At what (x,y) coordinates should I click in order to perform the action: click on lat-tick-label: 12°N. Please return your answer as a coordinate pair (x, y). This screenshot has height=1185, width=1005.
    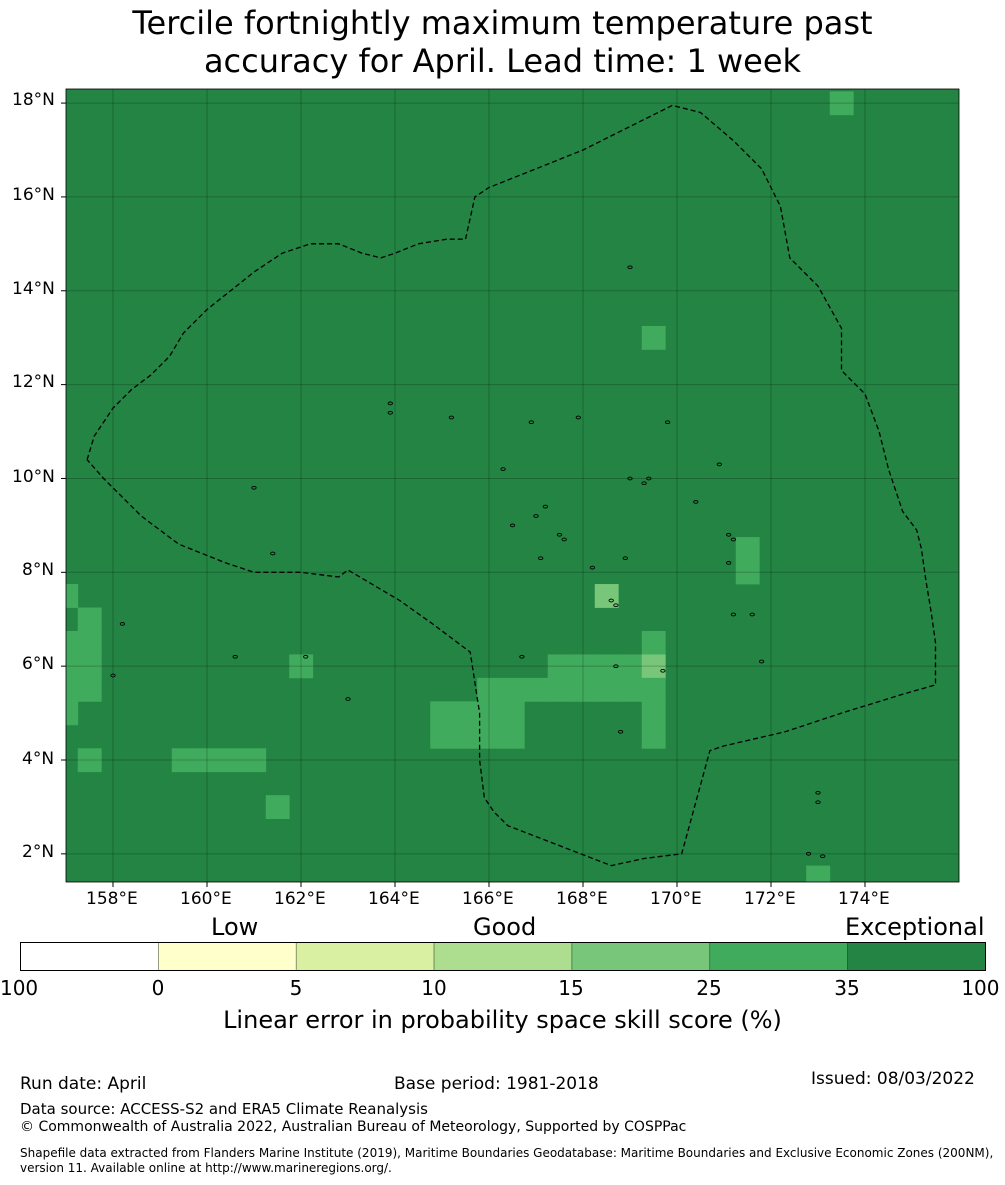
    Looking at the image, I should click on (33, 382).